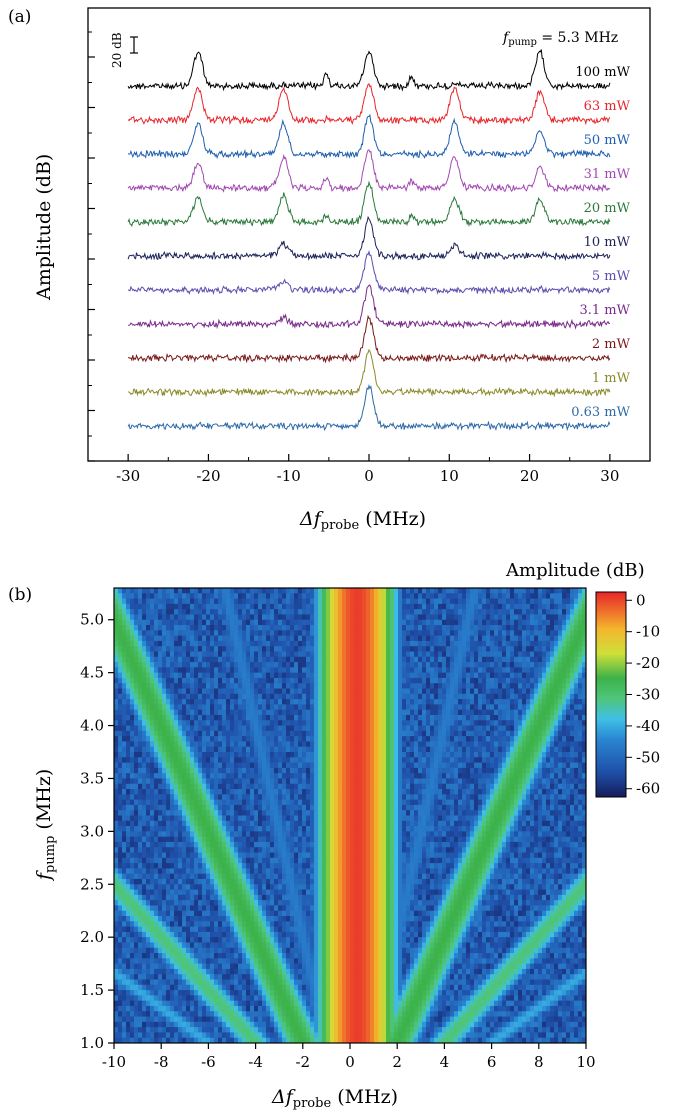  I want to click on panel-b-xlabel: Δfprobe (MHz), so click(334, 1098).